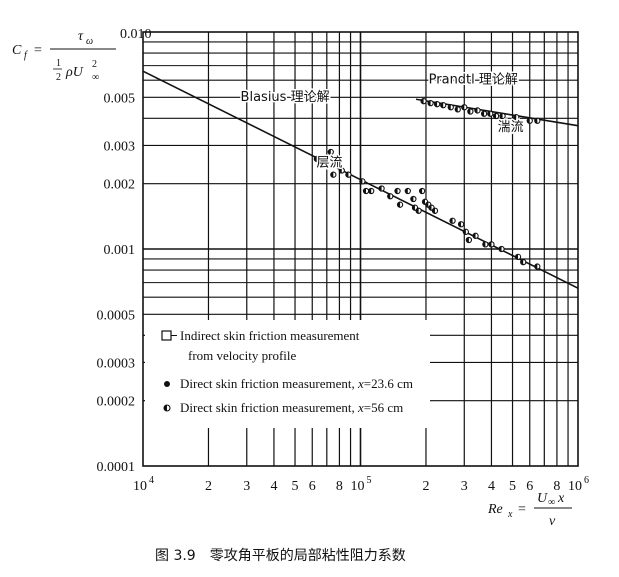 The image size is (619, 577). What do you see at coordinates (312, 486) in the screenshot?
I see `x-tick-label: 6` at bounding box center [312, 486].